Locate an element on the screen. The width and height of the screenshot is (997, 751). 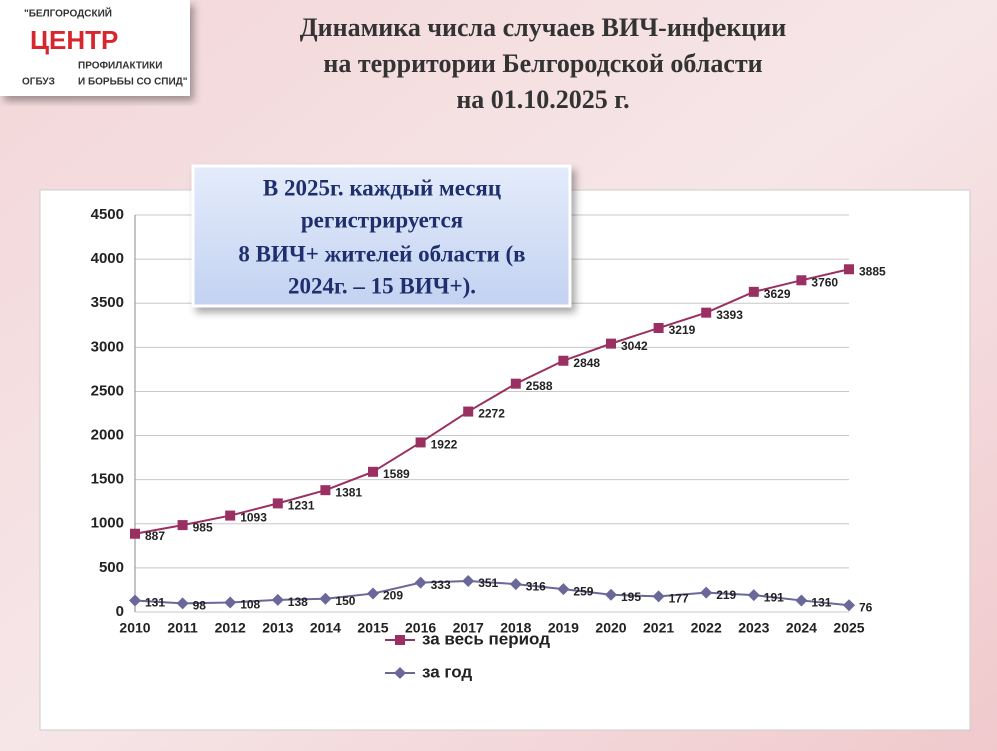
title: на территории Белгородской области is located at coordinates (542, 63).